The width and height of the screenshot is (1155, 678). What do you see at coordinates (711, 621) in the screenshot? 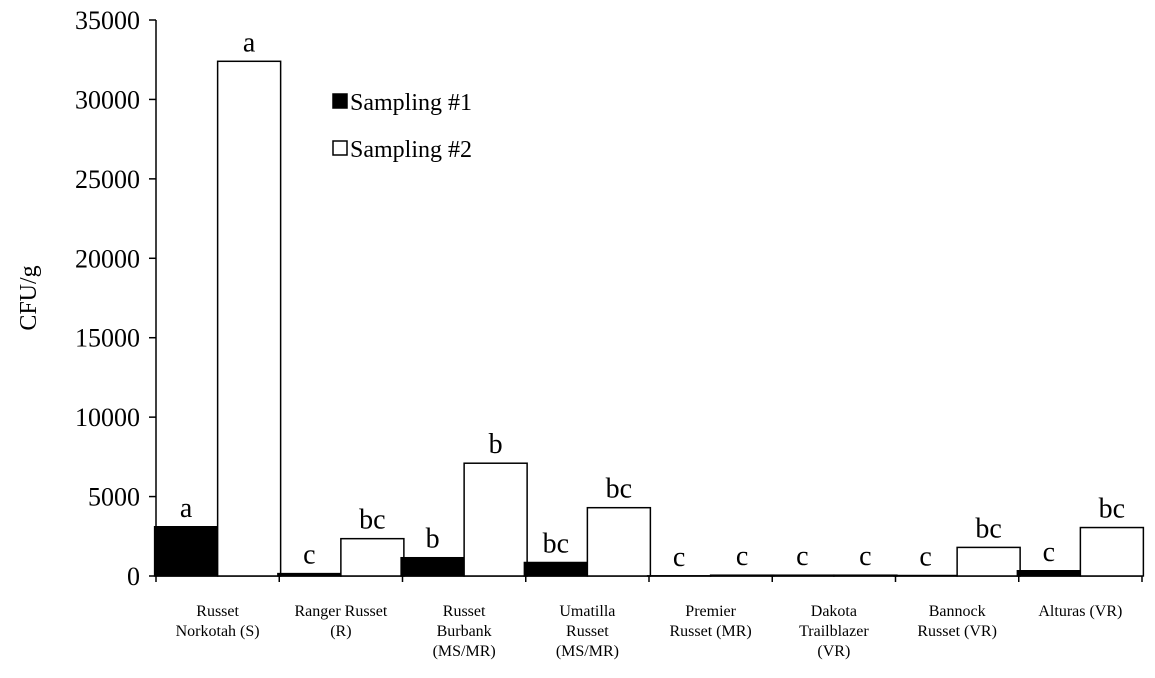
I see `x-tick-label: Premier Russet (MR)` at bounding box center [711, 621].